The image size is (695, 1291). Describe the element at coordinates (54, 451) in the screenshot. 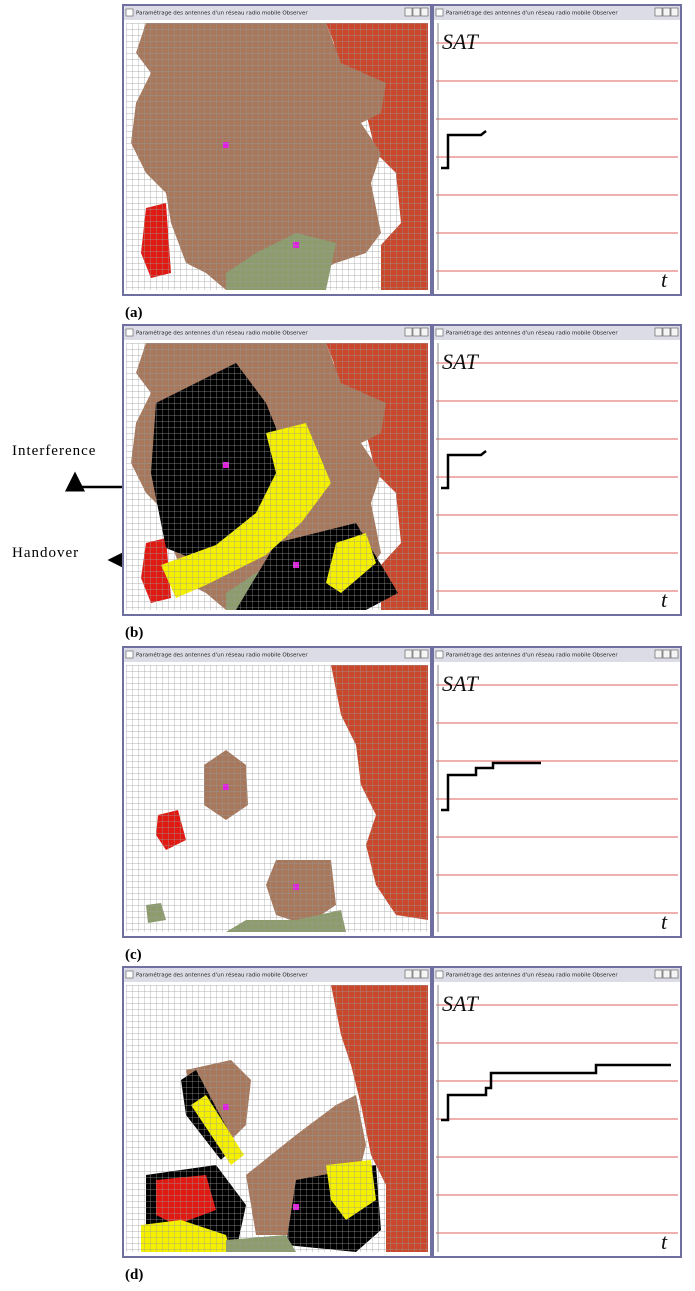

I see `annotation: Interference` at that location.